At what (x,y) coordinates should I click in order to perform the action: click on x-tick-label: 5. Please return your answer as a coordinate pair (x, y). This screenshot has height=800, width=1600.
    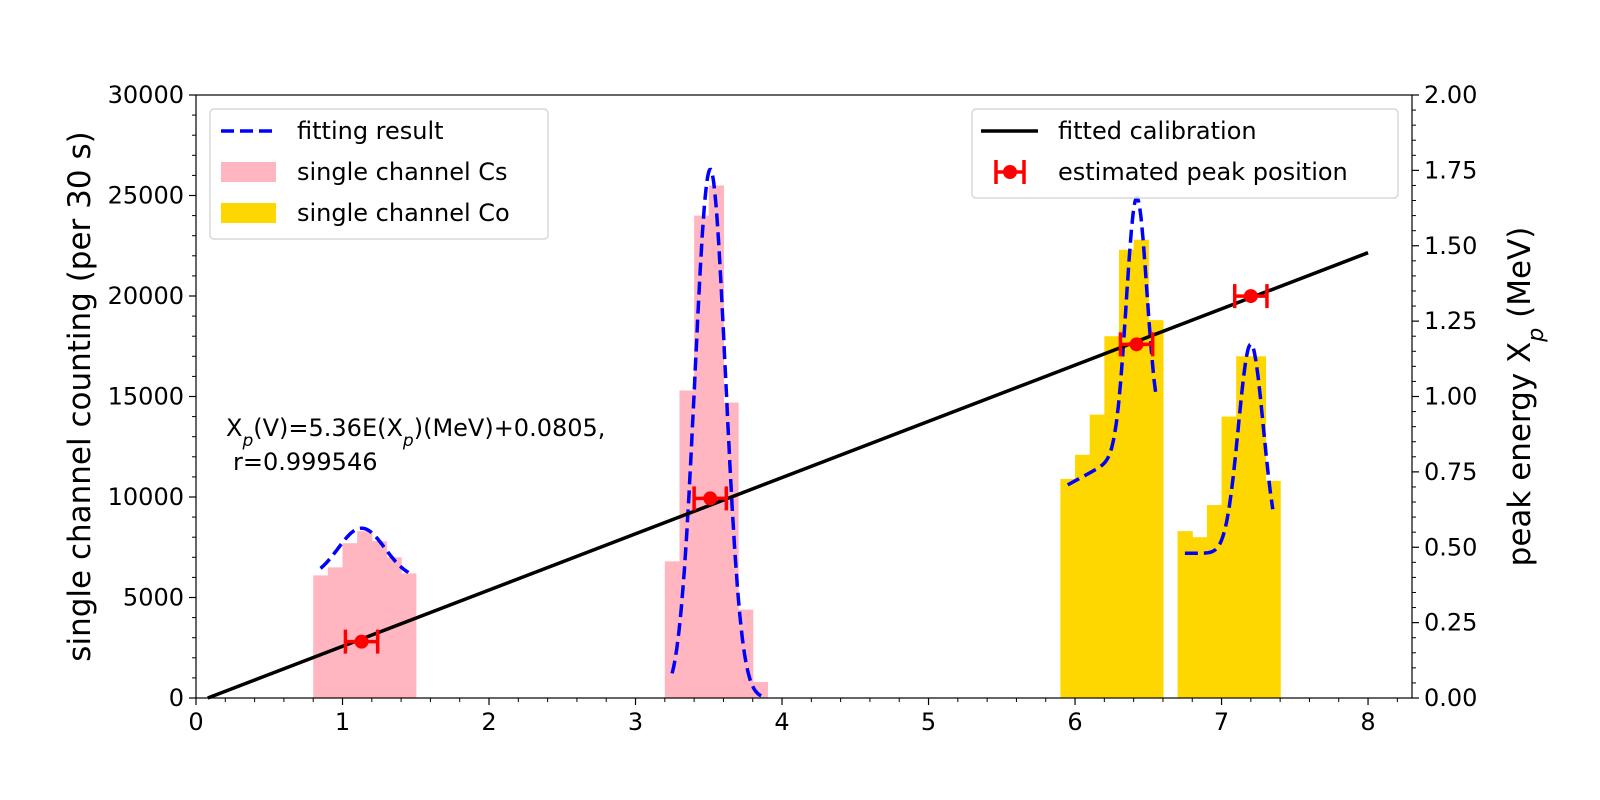
    Looking at the image, I should click on (928, 722).